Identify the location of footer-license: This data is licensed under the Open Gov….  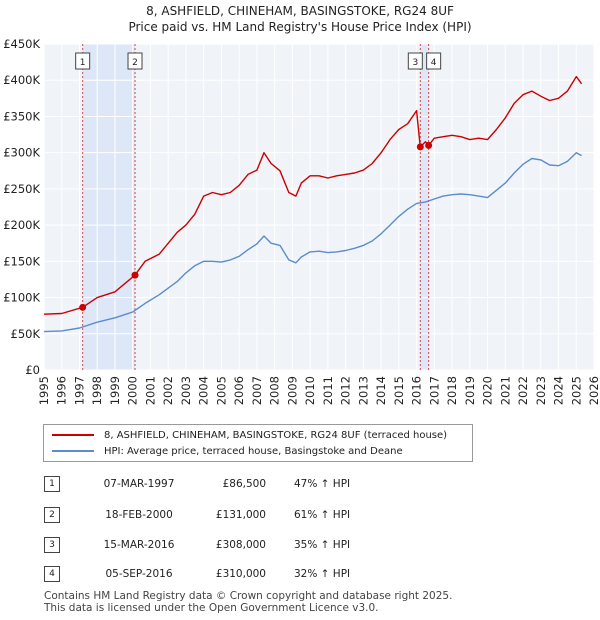
(211, 608).